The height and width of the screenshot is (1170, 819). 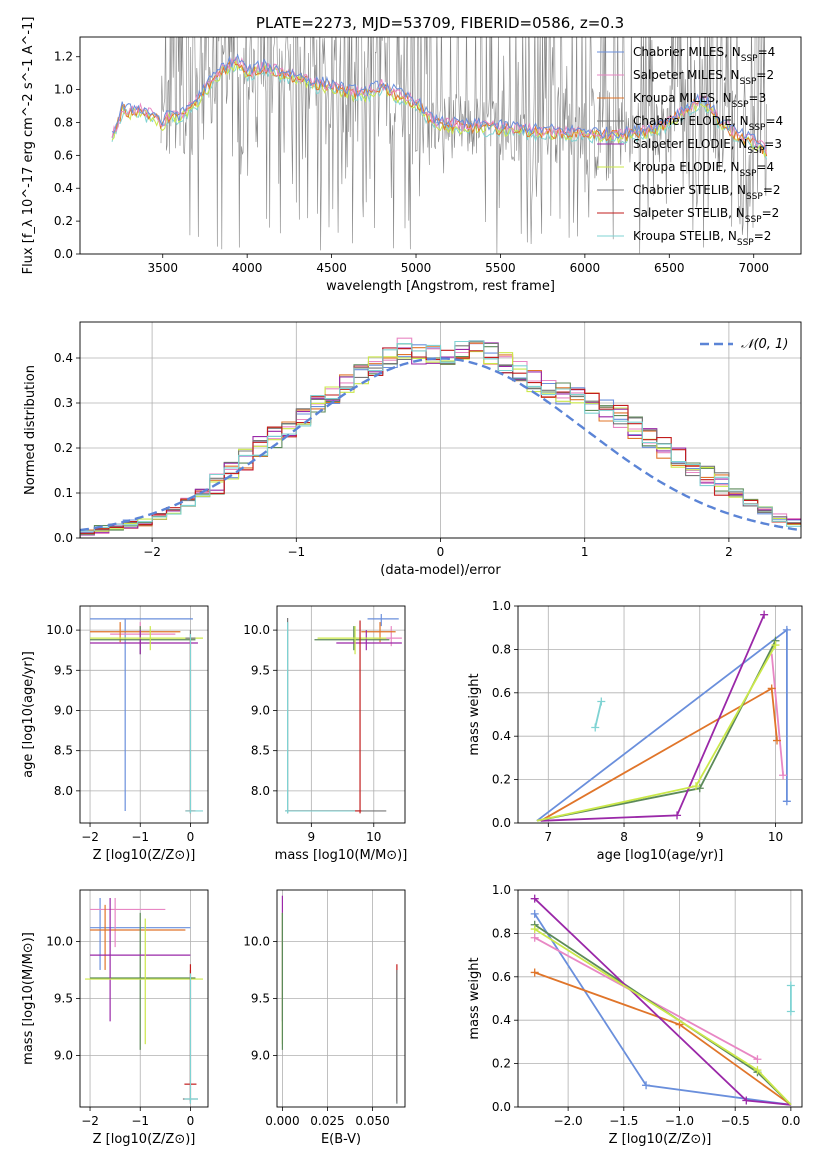 I want to click on x-tick-label: −1, so click(x=140, y=837).